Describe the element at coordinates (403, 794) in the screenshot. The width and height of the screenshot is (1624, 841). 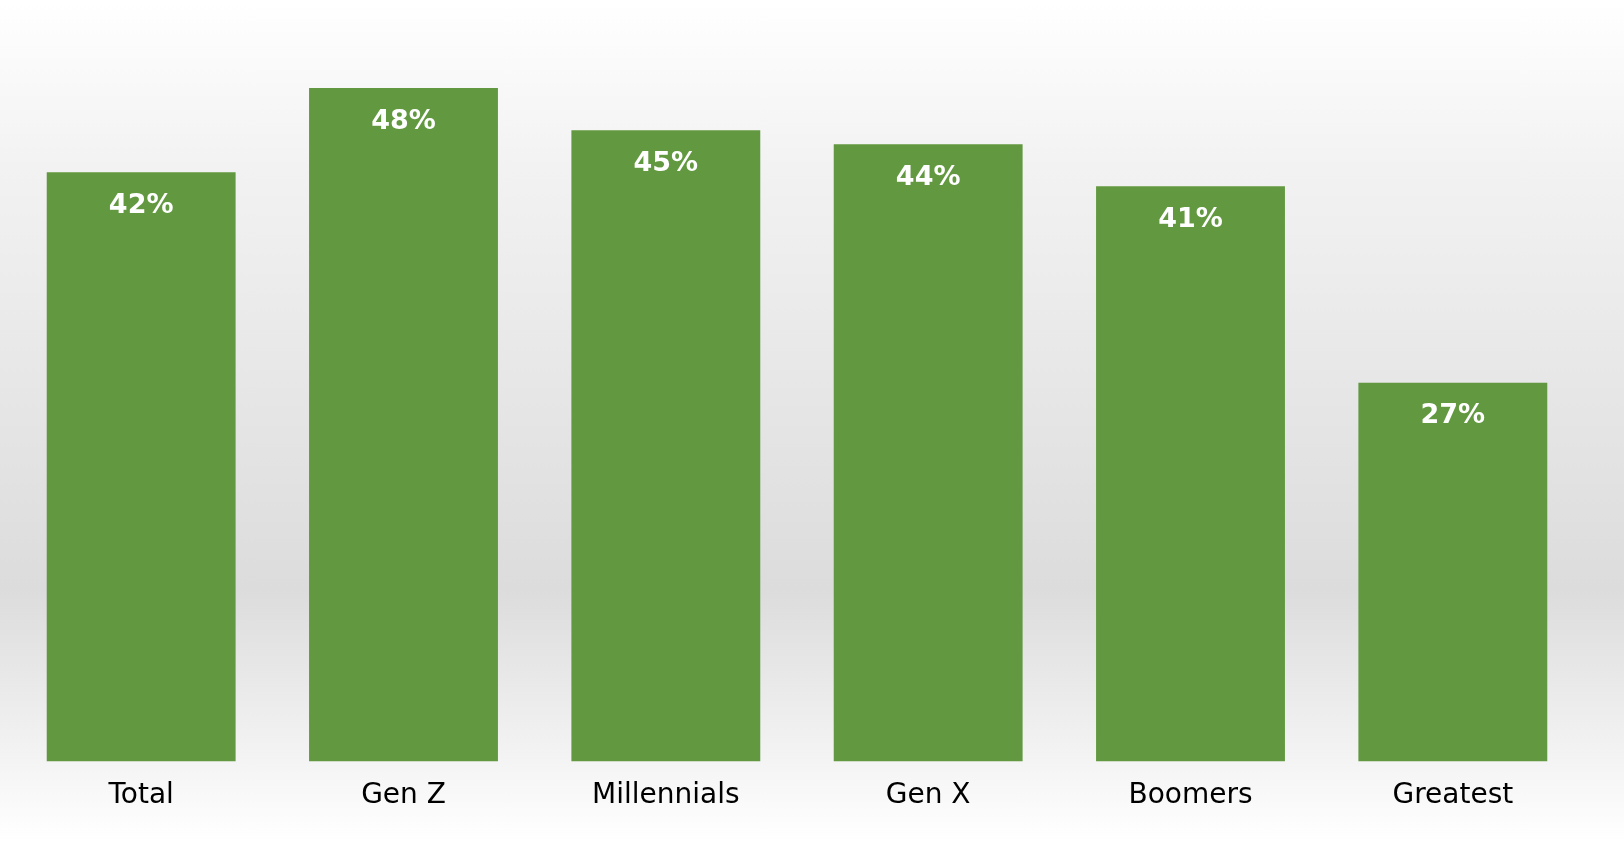
I see `x-tick-label: Gen Z` at that location.